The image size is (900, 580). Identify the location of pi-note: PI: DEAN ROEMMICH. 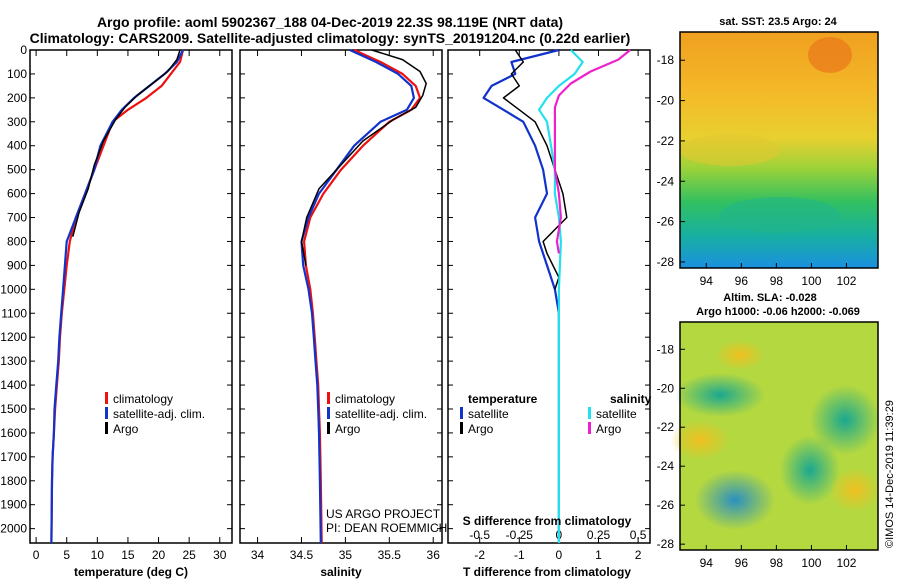
(386, 528).